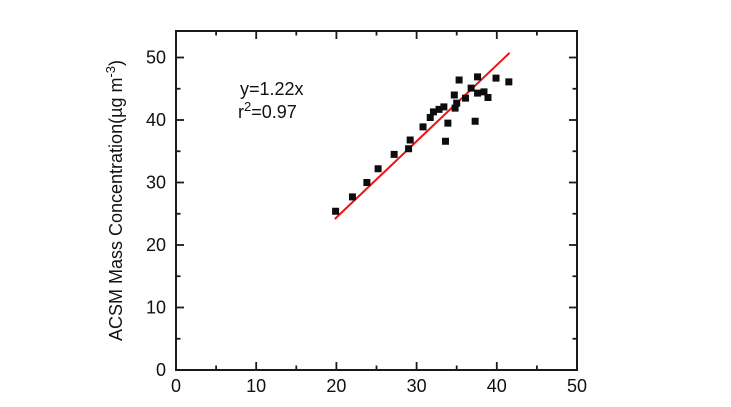  I want to click on y-axis-title: ACSM Mass Concentration(µg m-3), so click(114, 200).